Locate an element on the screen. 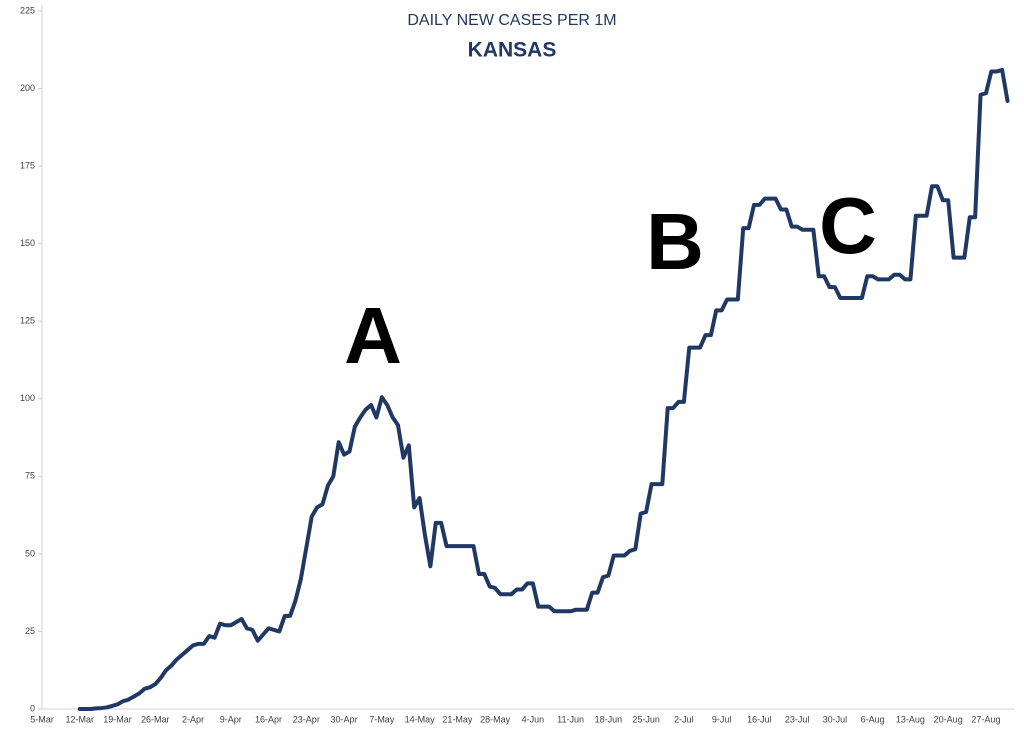 The image size is (1024, 733). chart-subtitle: KANSAS is located at coordinates (512, 50).